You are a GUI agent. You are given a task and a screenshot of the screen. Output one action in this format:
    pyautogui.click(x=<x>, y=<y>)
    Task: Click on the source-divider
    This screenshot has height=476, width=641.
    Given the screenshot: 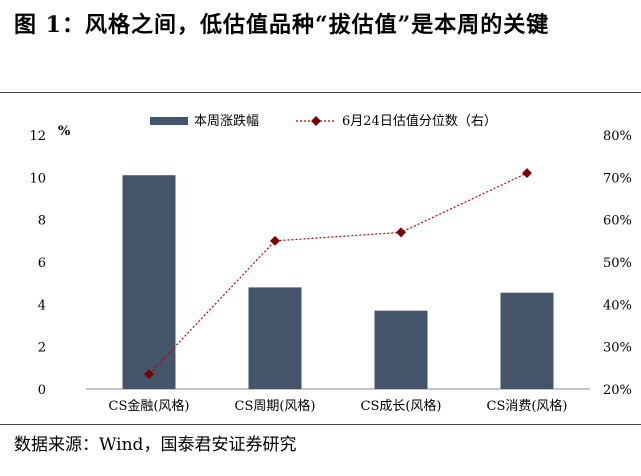 What is the action you would take?
    pyautogui.click(x=320, y=424)
    